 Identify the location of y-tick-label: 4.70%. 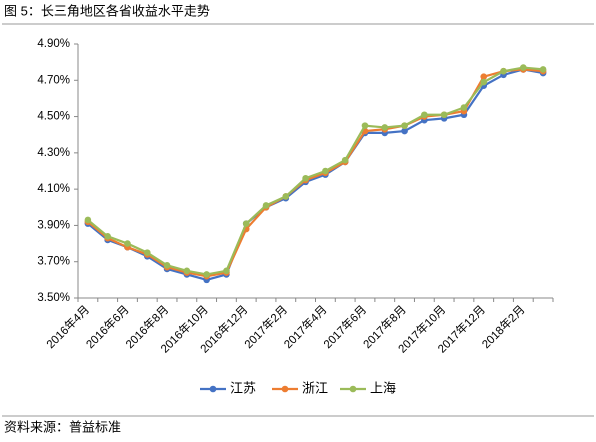
(53, 80).